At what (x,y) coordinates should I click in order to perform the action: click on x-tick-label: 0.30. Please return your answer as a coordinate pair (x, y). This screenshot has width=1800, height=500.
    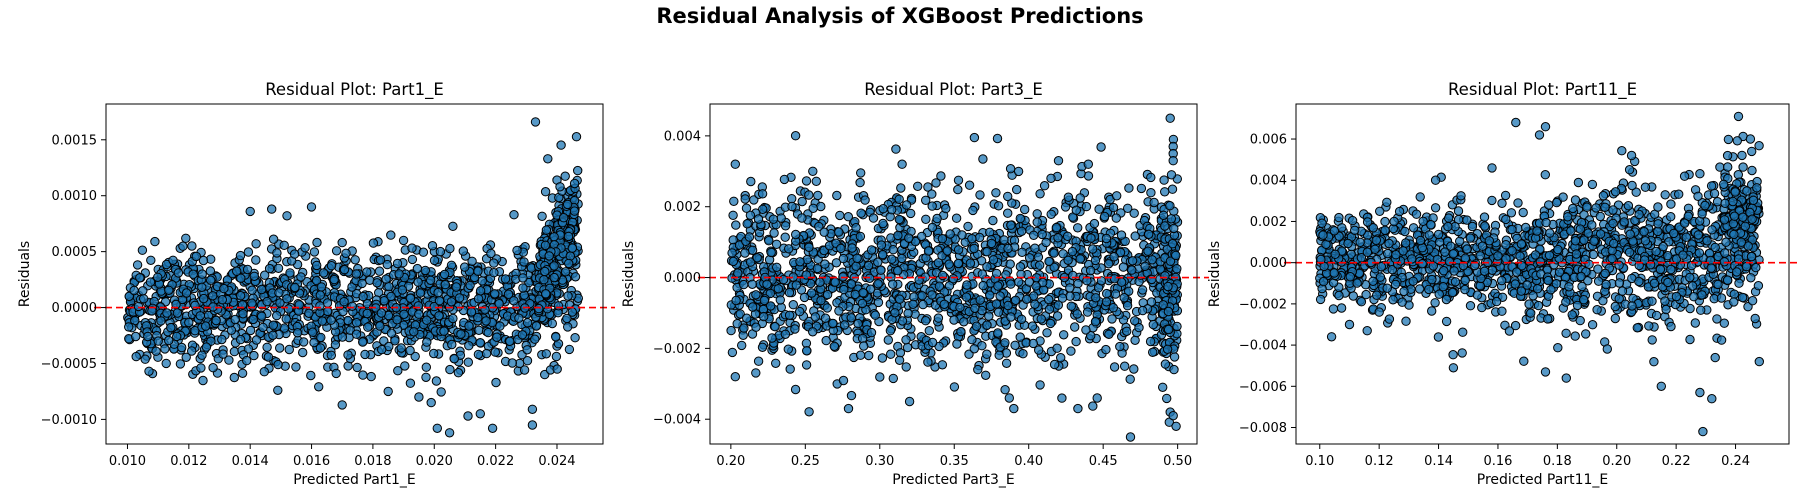
    Looking at the image, I should click on (879, 461).